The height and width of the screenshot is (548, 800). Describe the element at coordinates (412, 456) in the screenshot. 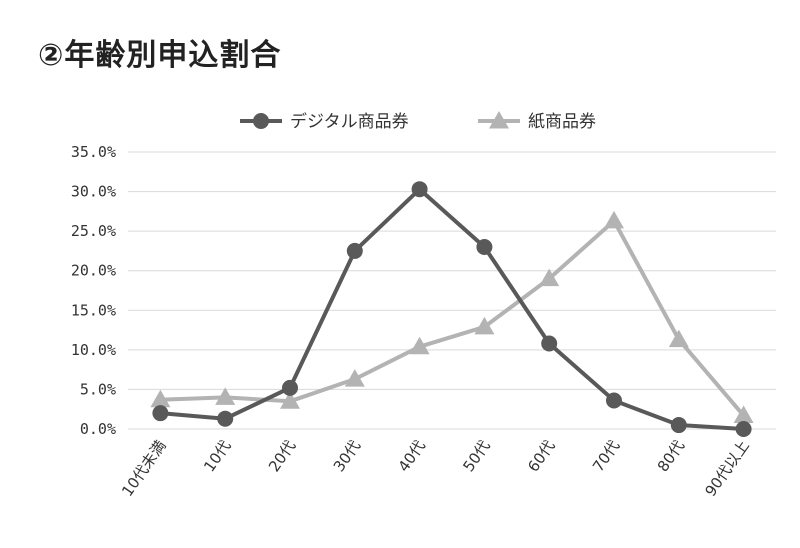

I see `x-tick-label: 40代` at that location.